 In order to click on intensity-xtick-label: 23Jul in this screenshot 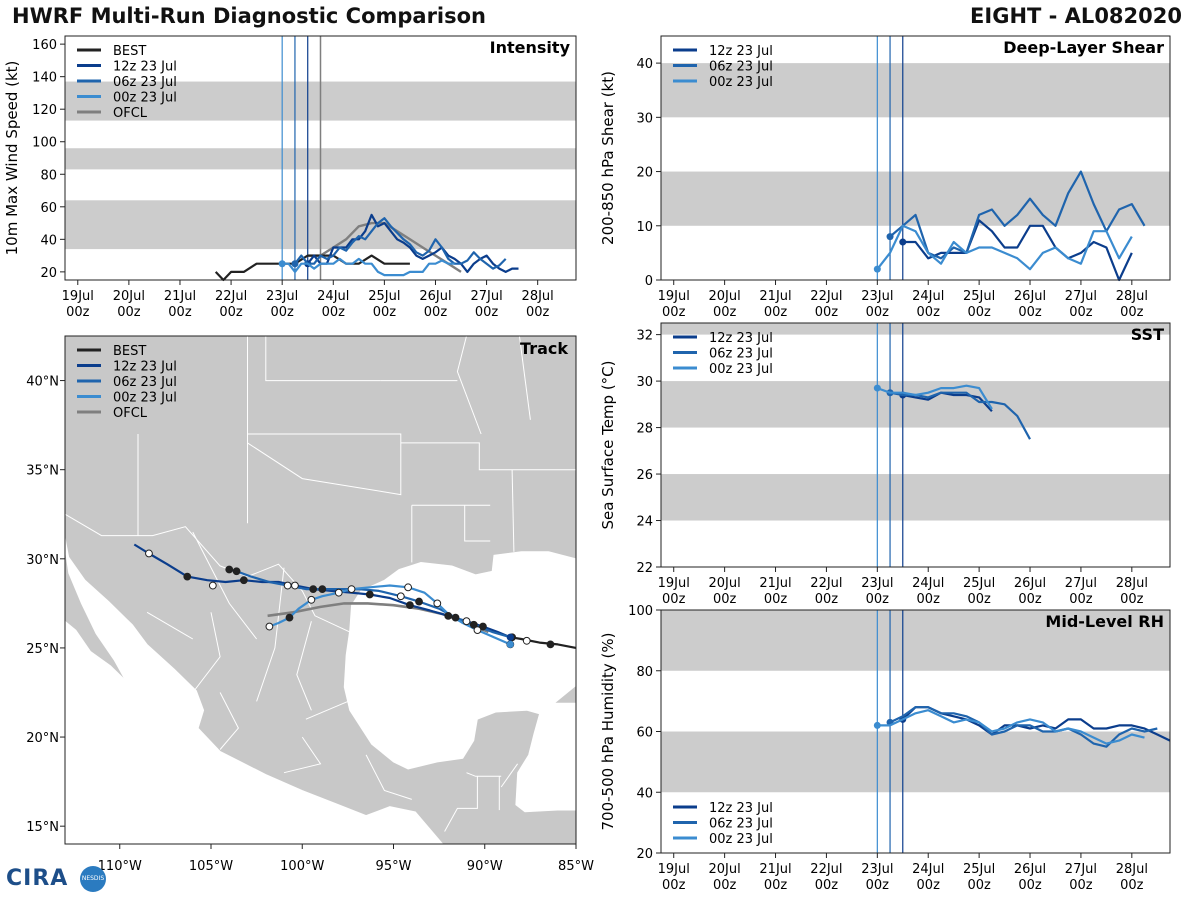, I will do `click(282, 296)`.